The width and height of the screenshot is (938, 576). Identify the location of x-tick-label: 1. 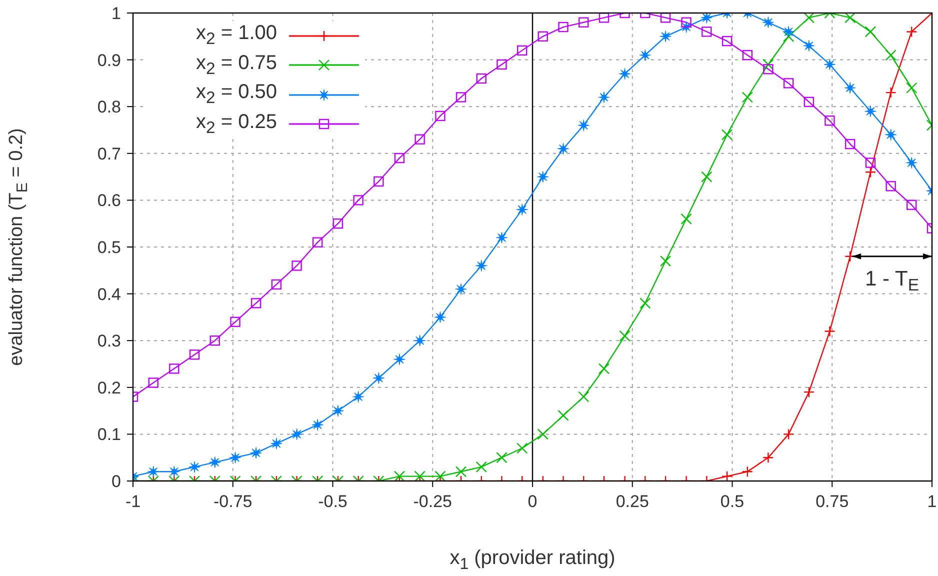
(932, 502).